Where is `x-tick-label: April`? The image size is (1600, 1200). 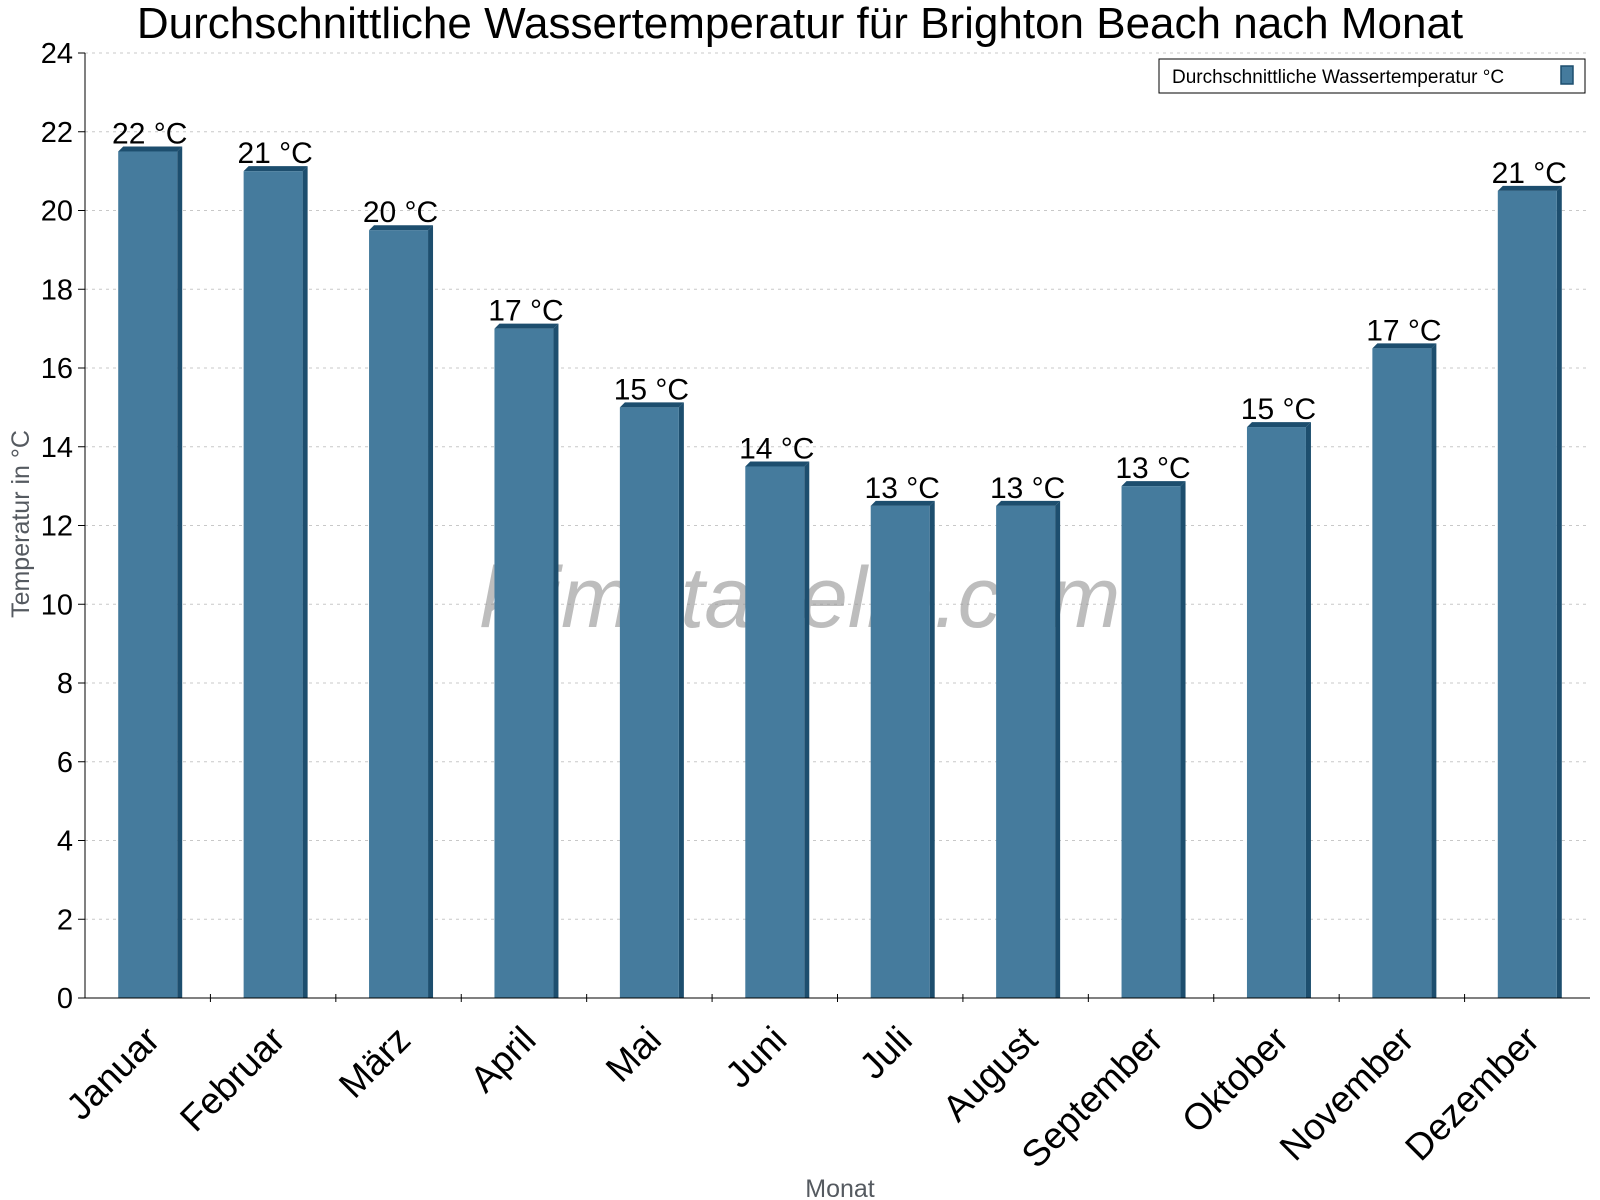 x-tick-label: April is located at coordinates (502, 1059).